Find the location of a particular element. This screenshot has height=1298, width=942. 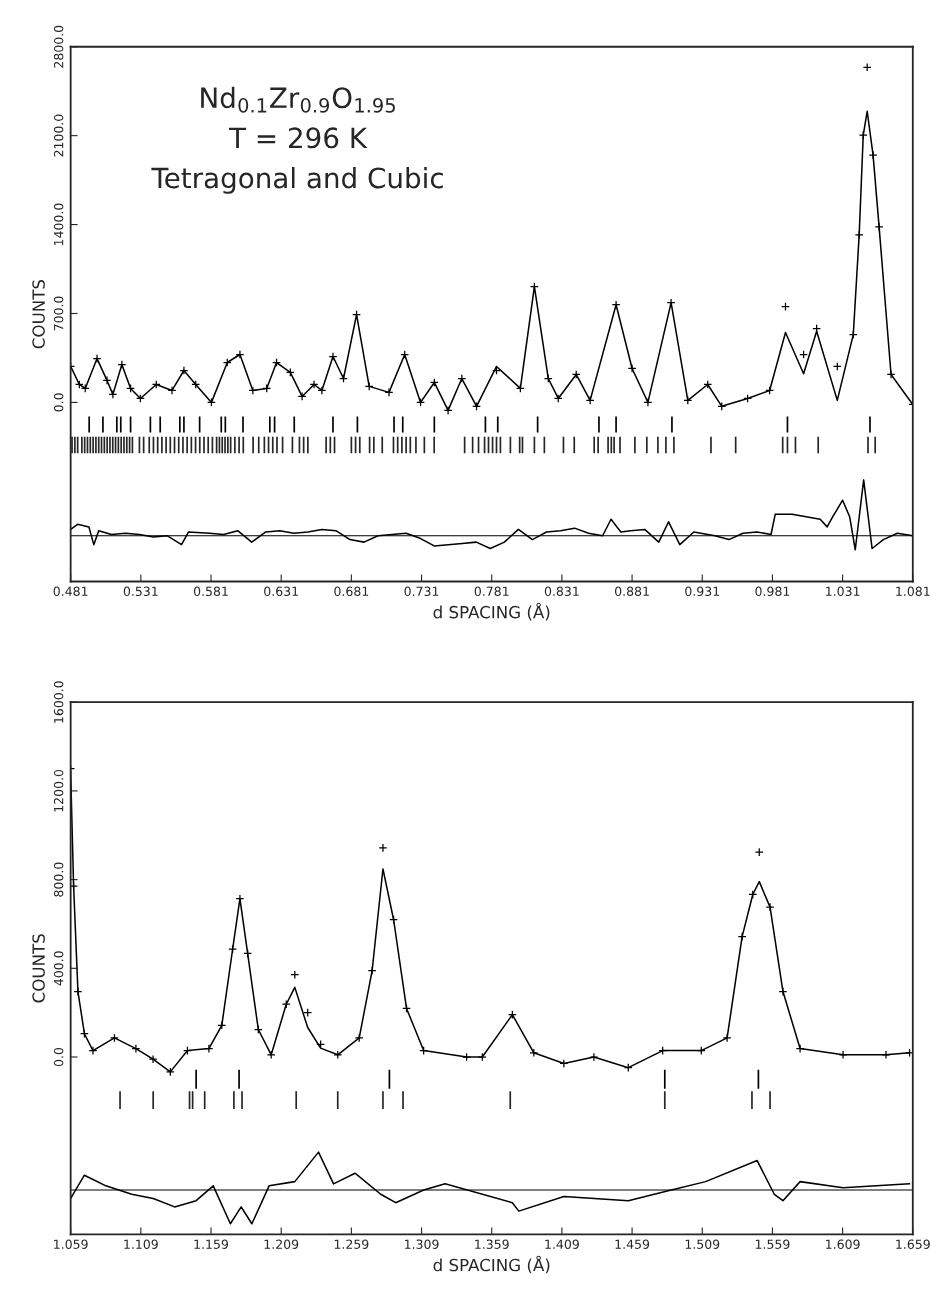

y-tick-label: 1600.0 is located at coordinates (58, 702).